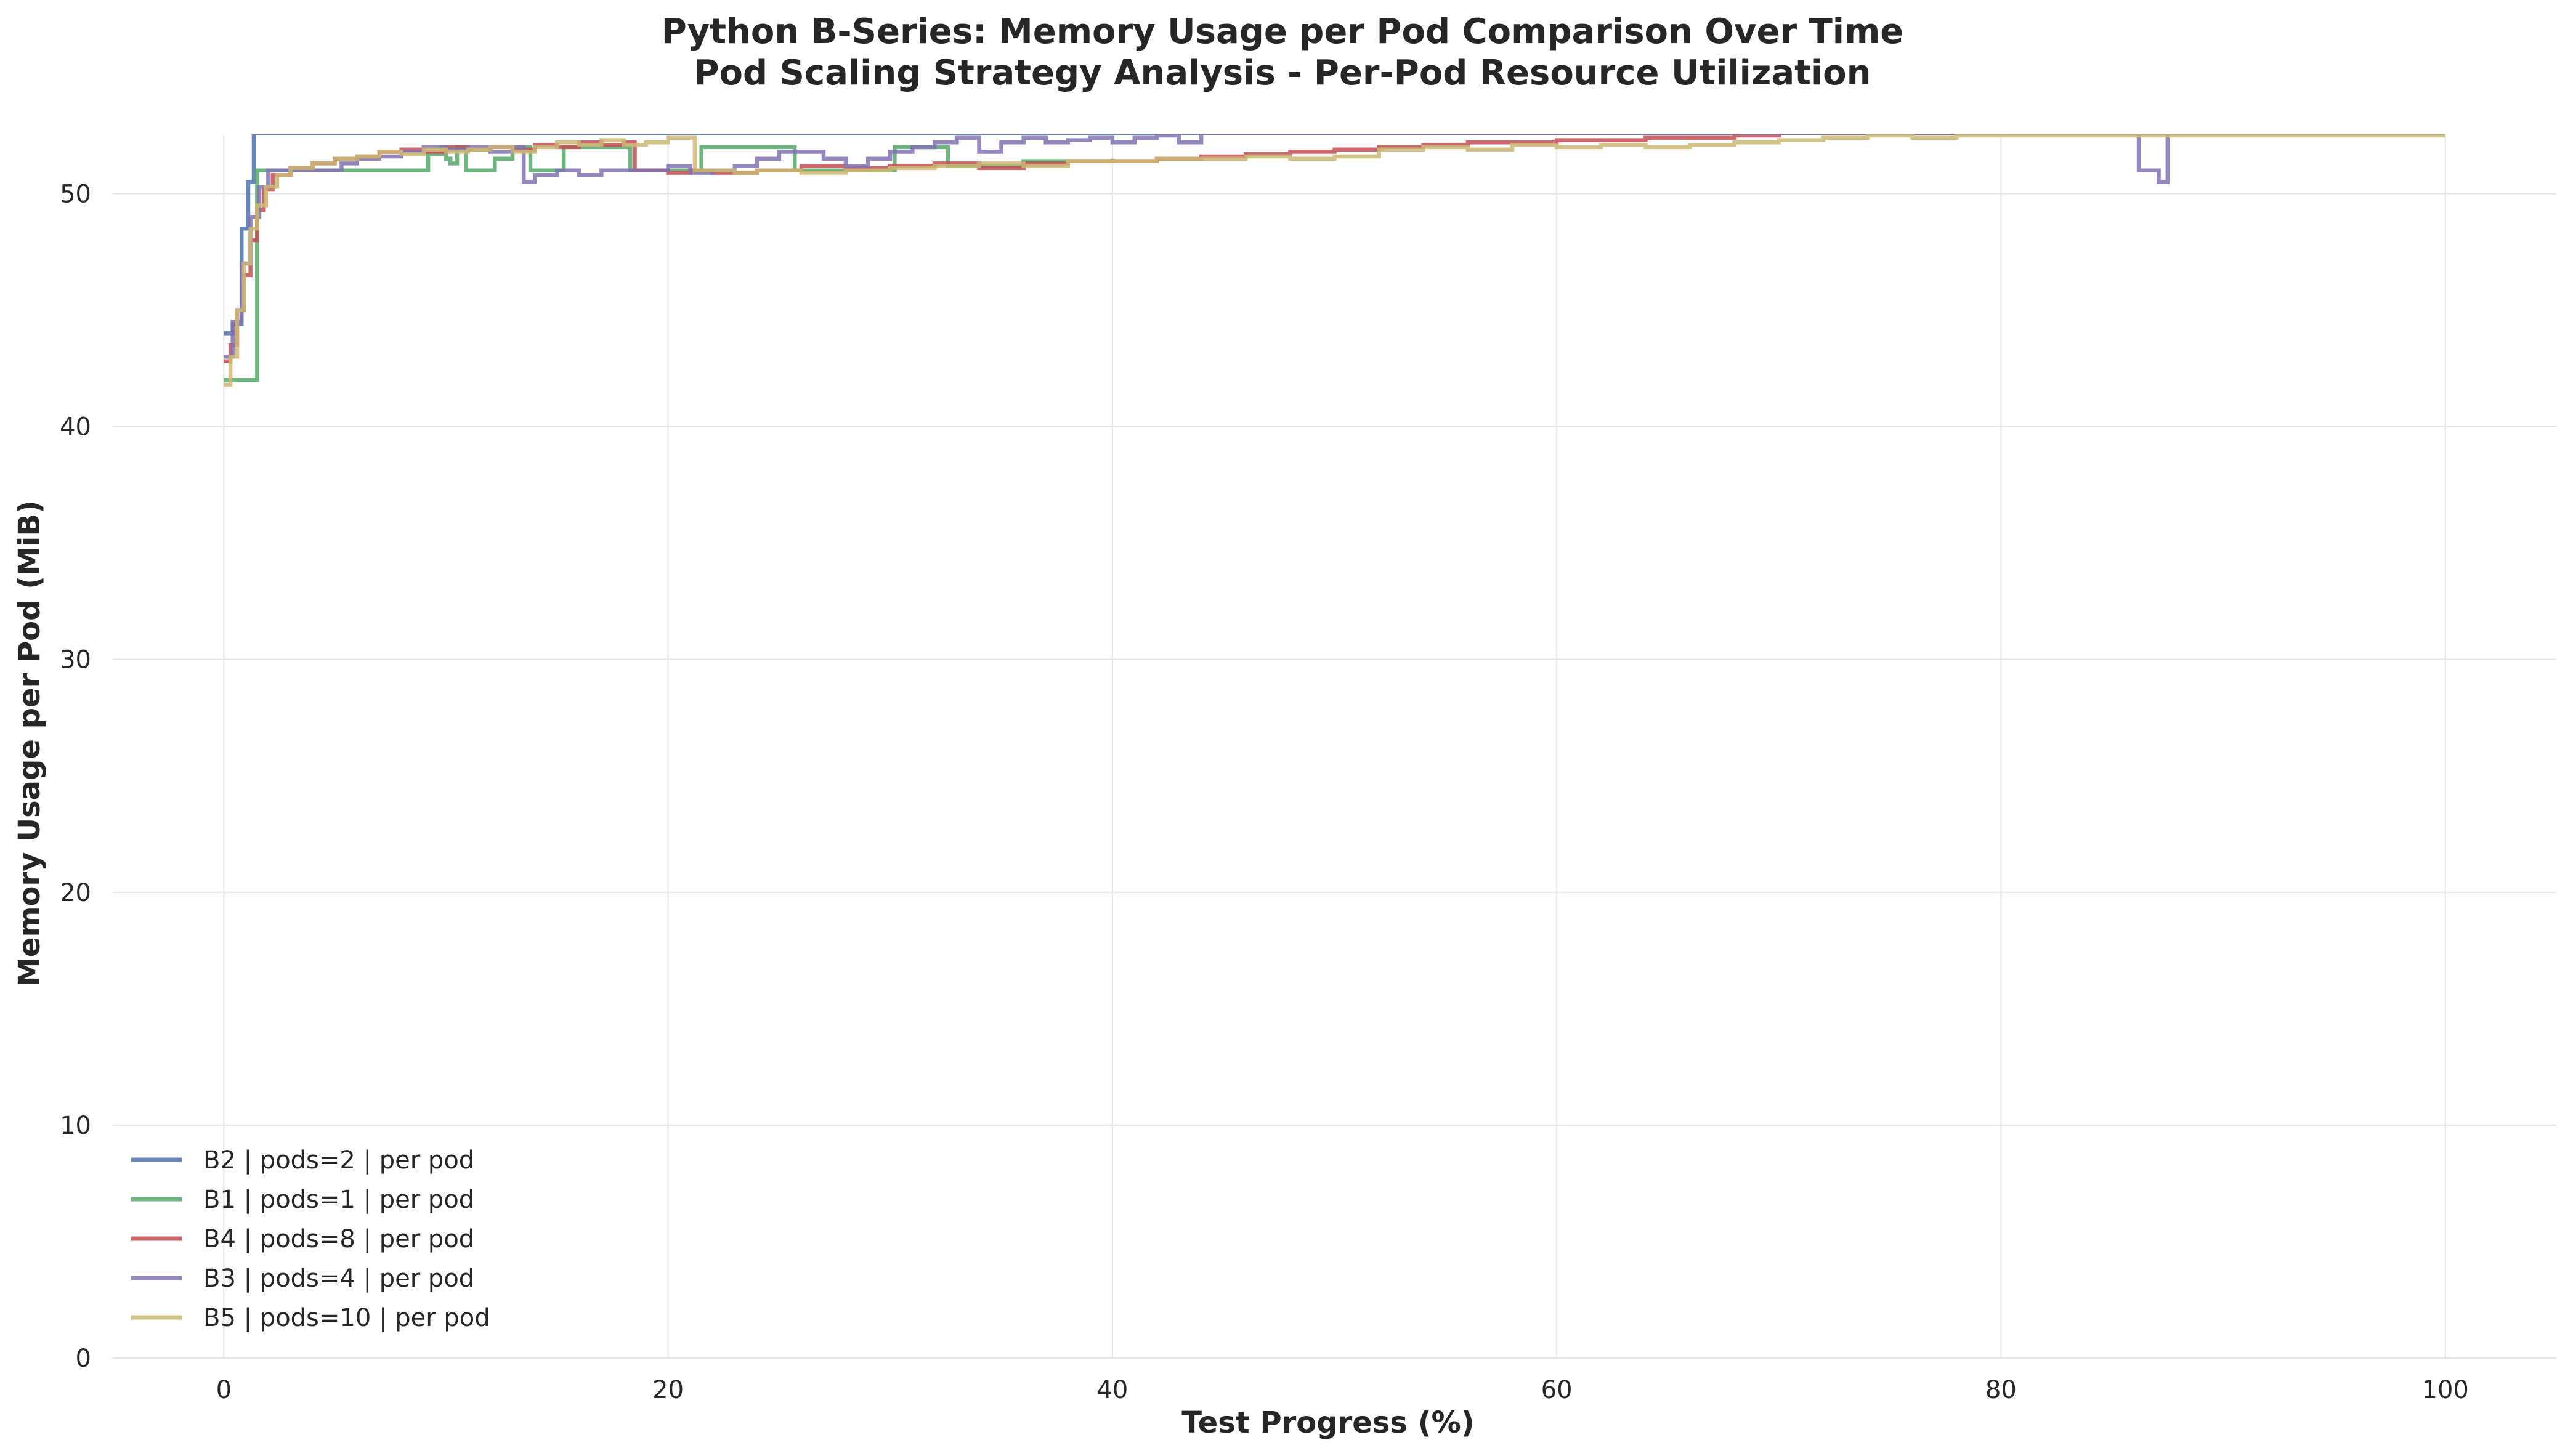 This screenshot has width=2565, height=1456. Describe the element at coordinates (75, 1126) in the screenshot. I see `y-tick-label-1: 10` at that location.